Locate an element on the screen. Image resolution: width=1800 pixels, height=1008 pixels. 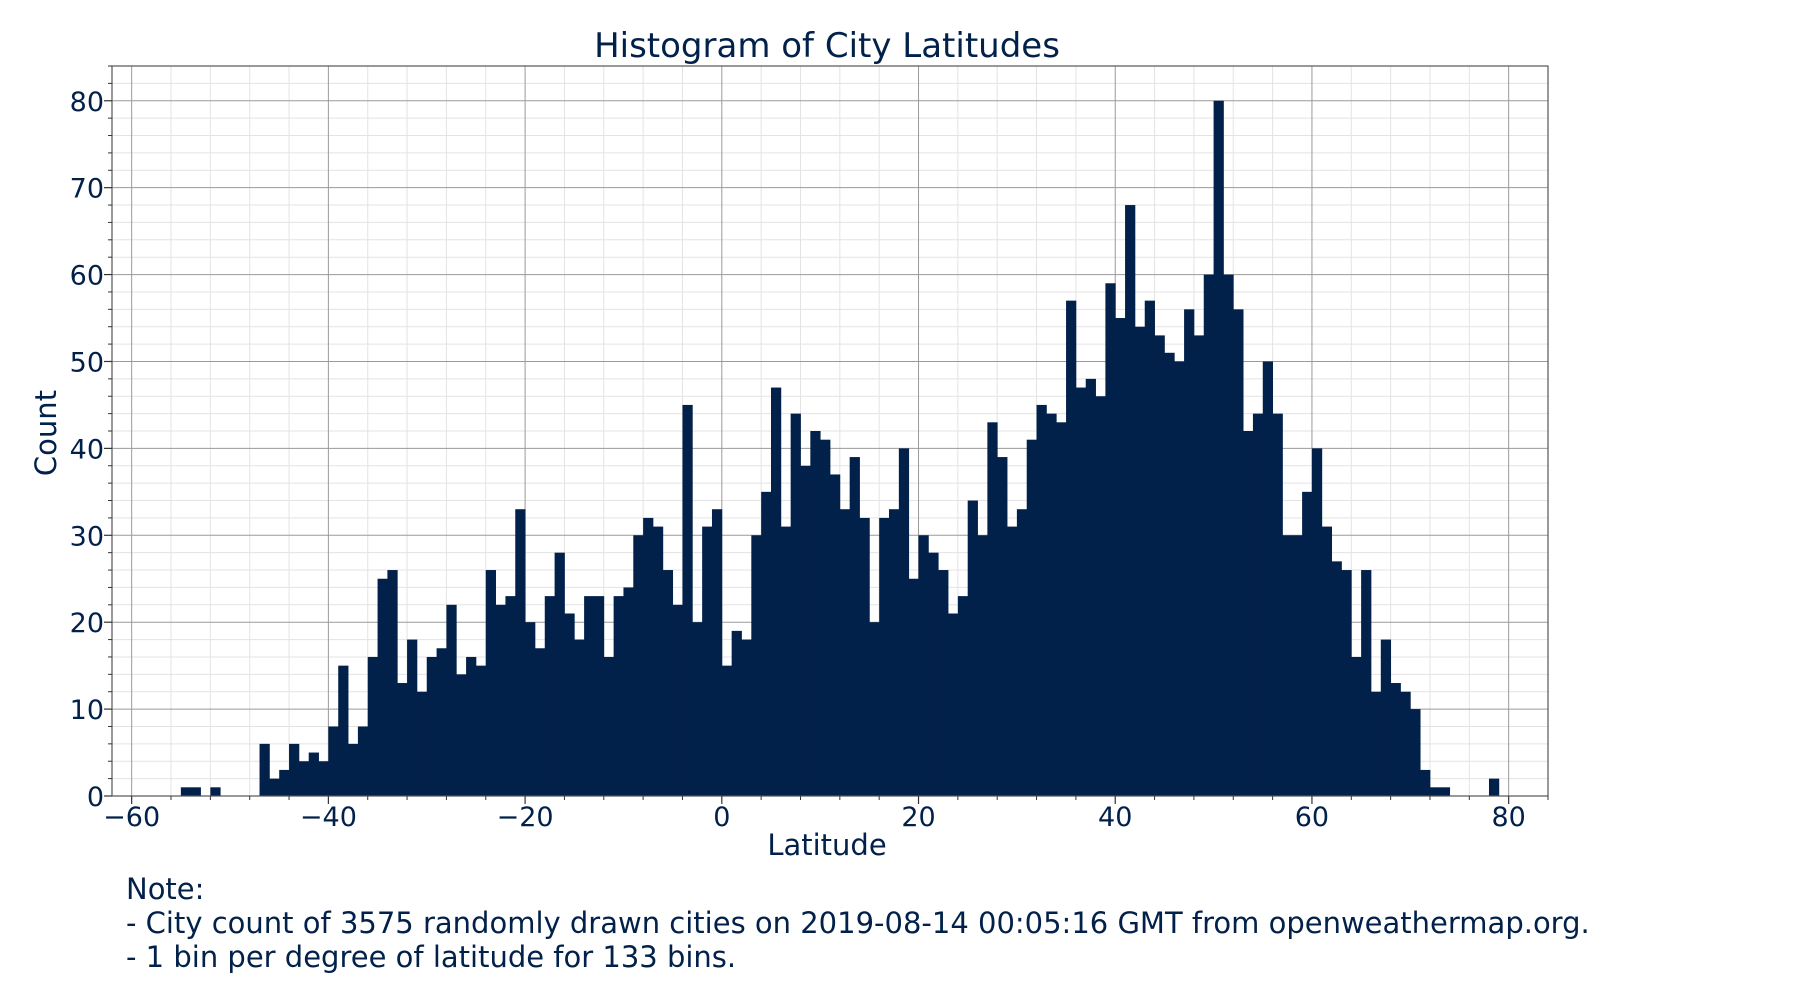
y-tick-label: 70 is located at coordinates (87, 189).